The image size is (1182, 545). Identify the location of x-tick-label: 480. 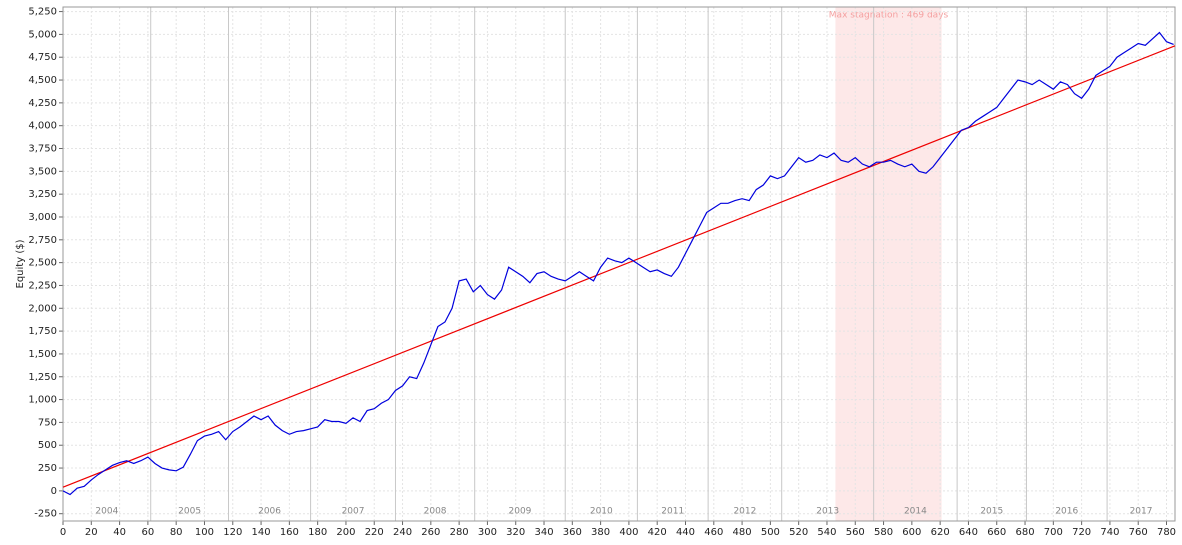
(742, 532).